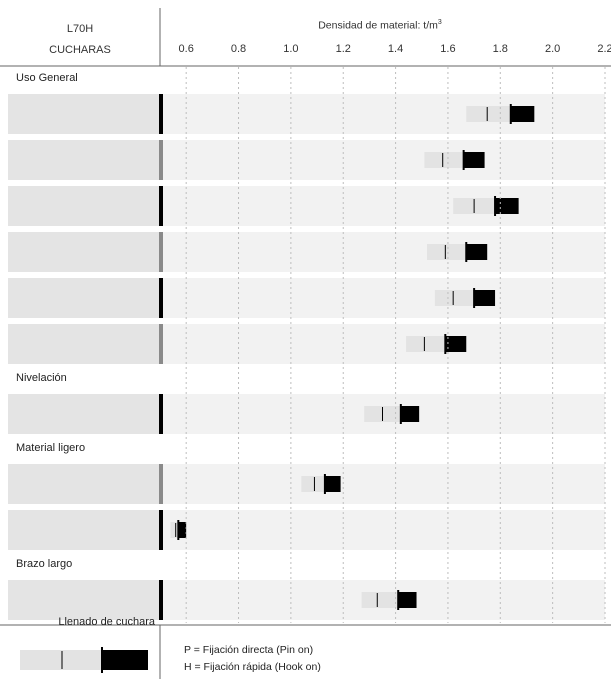 This screenshot has height=679, width=611. What do you see at coordinates (380, 25) in the screenshot?
I see `axis-title: Densidad de material: t/m3` at bounding box center [380, 25].